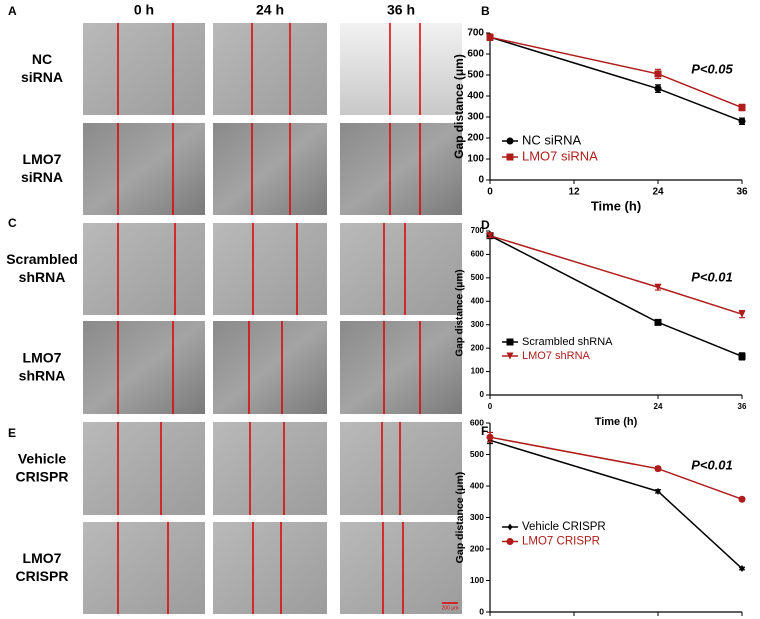  Describe the element at coordinates (485, 225) in the screenshot. I see `panel-label: D` at that location.